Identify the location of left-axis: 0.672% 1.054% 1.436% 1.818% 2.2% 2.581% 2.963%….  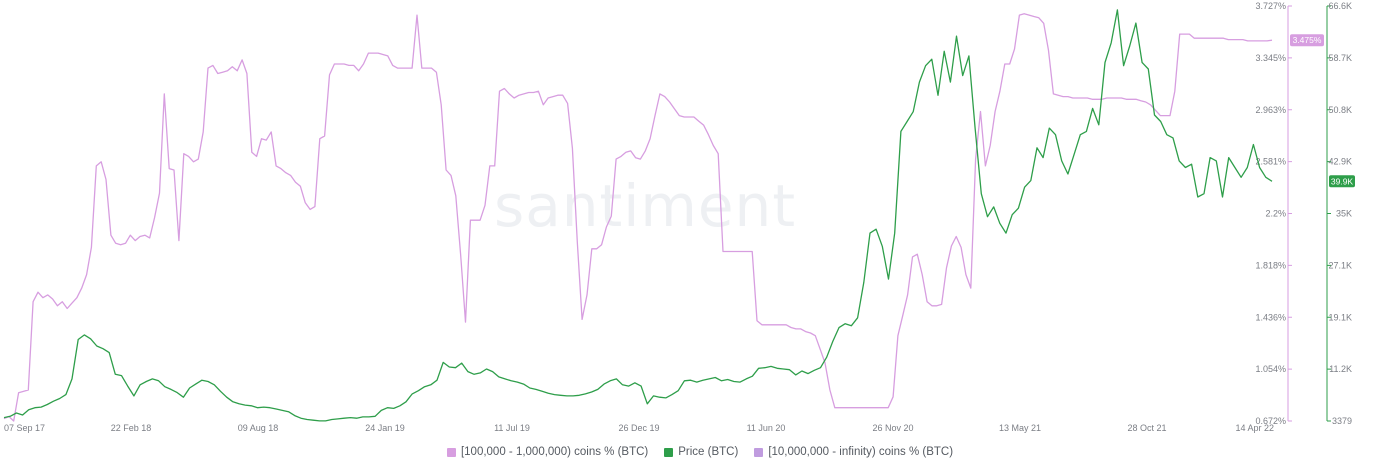
(1273, 213).